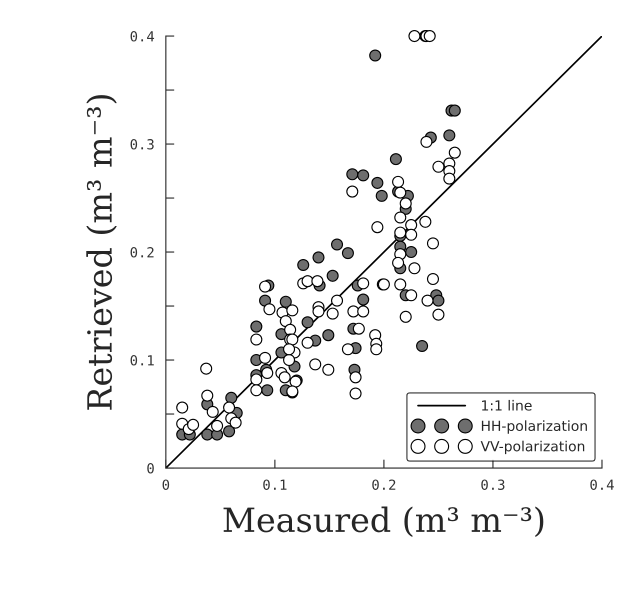 This screenshot has height=611, width=633. Describe the element at coordinates (142, 36) in the screenshot. I see `y-tick-label: 0.4` at that location.